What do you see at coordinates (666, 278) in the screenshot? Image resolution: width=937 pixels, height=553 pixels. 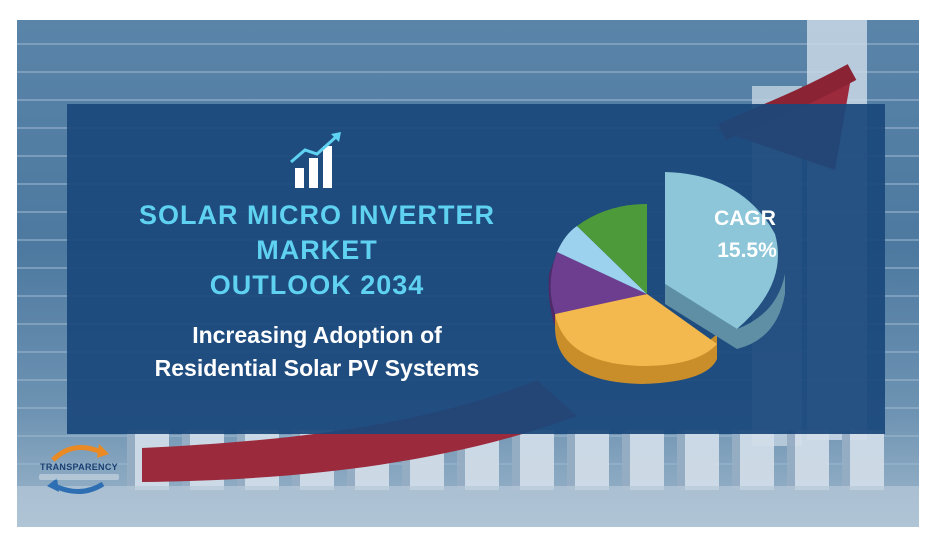 I see `pie-chart-graphic` at bounding box center [666, 278].